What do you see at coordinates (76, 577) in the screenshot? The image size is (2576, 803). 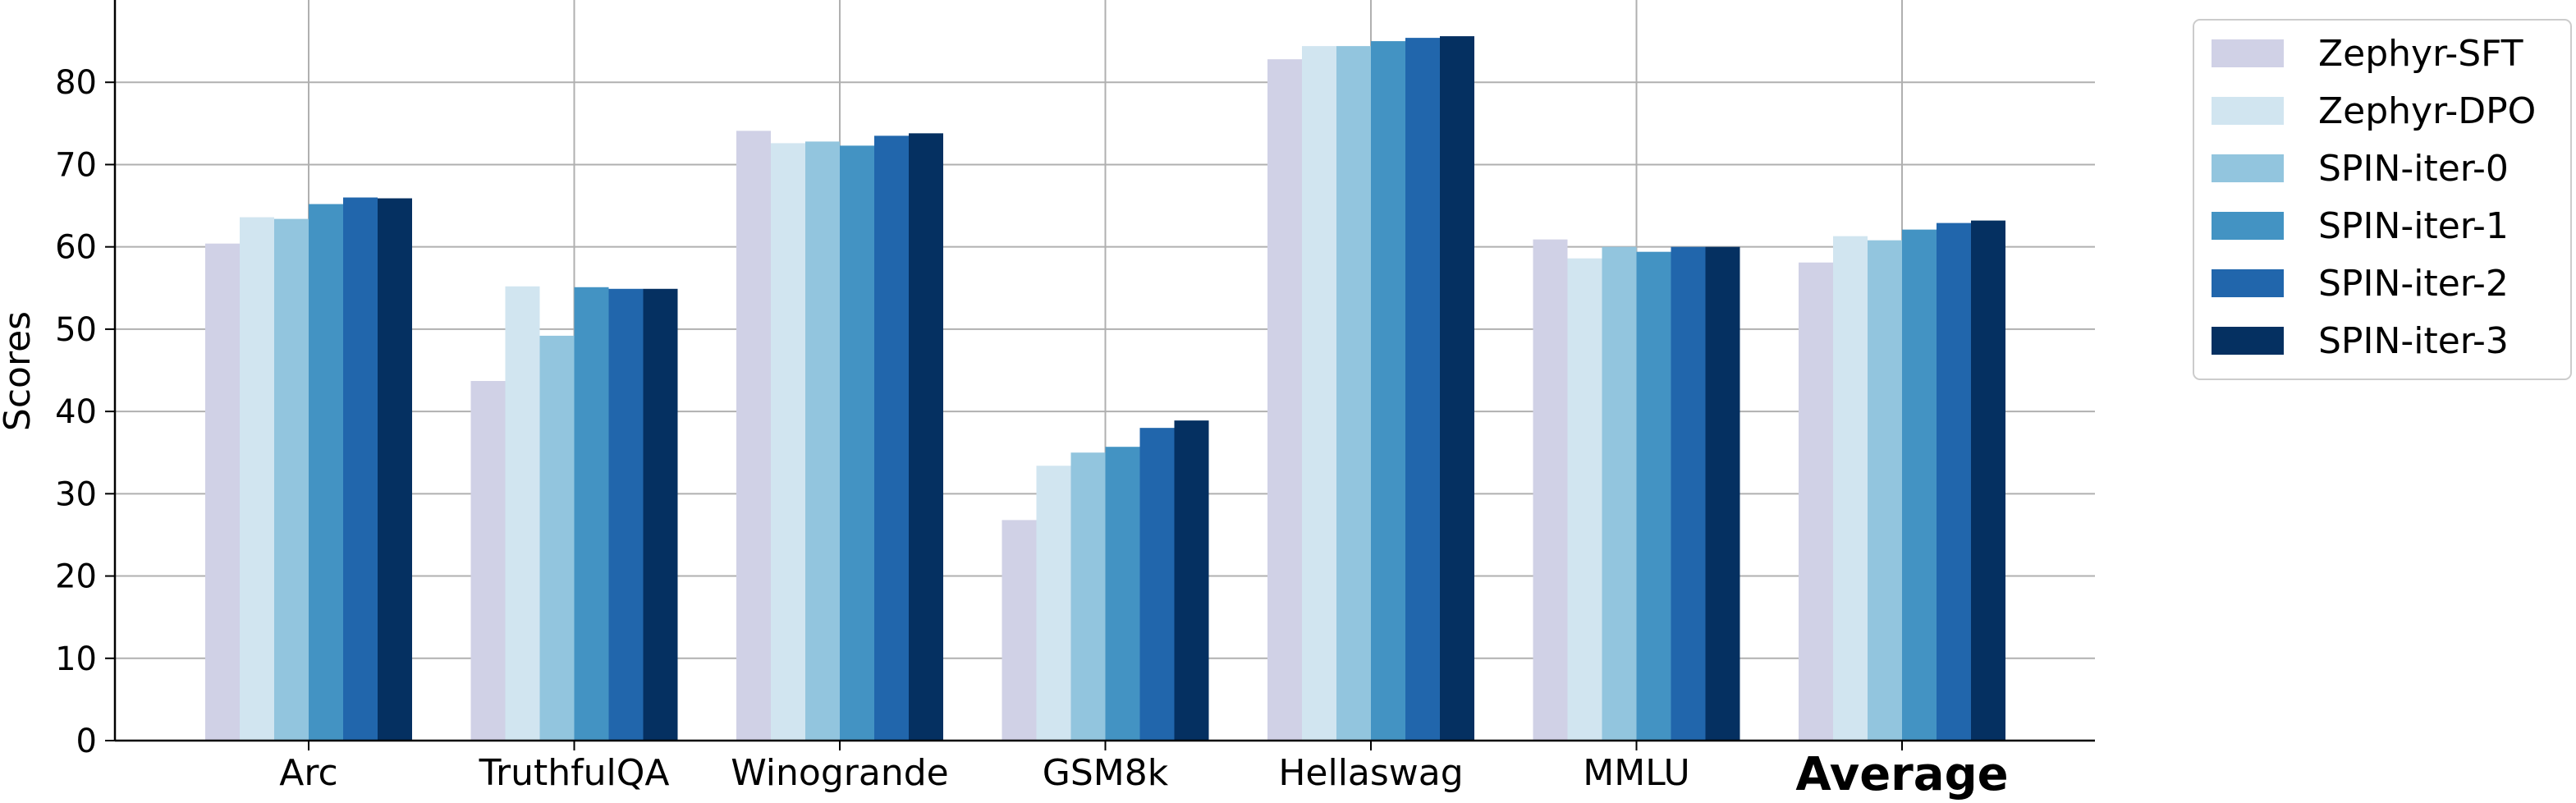 I see `y-tick-label: 20` at bounding box center [76, 577].